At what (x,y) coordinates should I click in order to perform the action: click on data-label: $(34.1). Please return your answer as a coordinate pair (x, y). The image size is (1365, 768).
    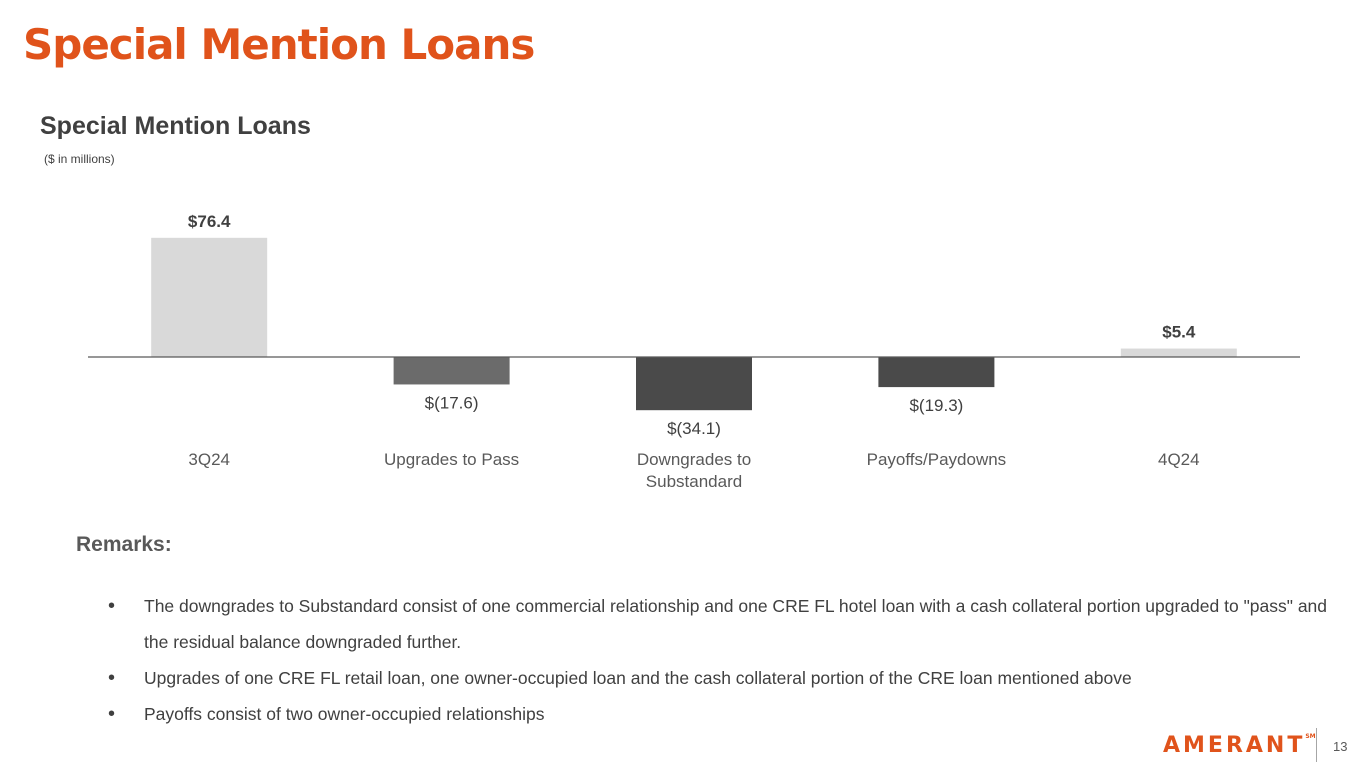
    Looking at the image, I should click on (694, 428).